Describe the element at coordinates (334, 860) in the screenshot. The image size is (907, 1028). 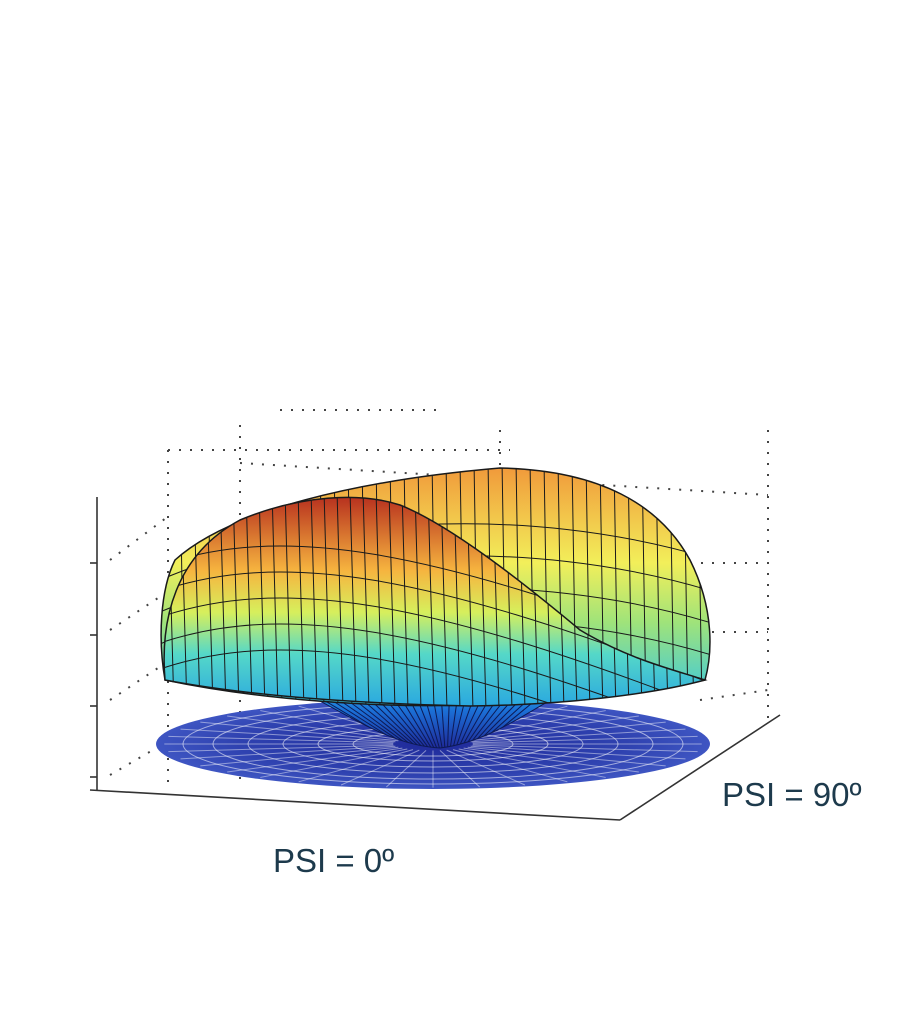
I see `x-axis-label: PSI = 0º` at that location.